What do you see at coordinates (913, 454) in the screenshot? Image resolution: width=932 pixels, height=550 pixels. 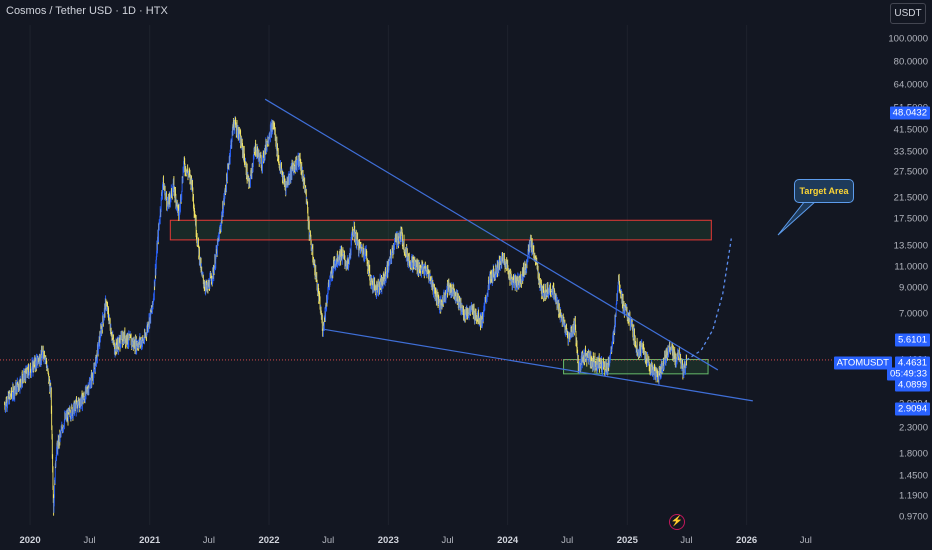 I see `price-tick-label: 1.8000` at bounding box center [913, 454].